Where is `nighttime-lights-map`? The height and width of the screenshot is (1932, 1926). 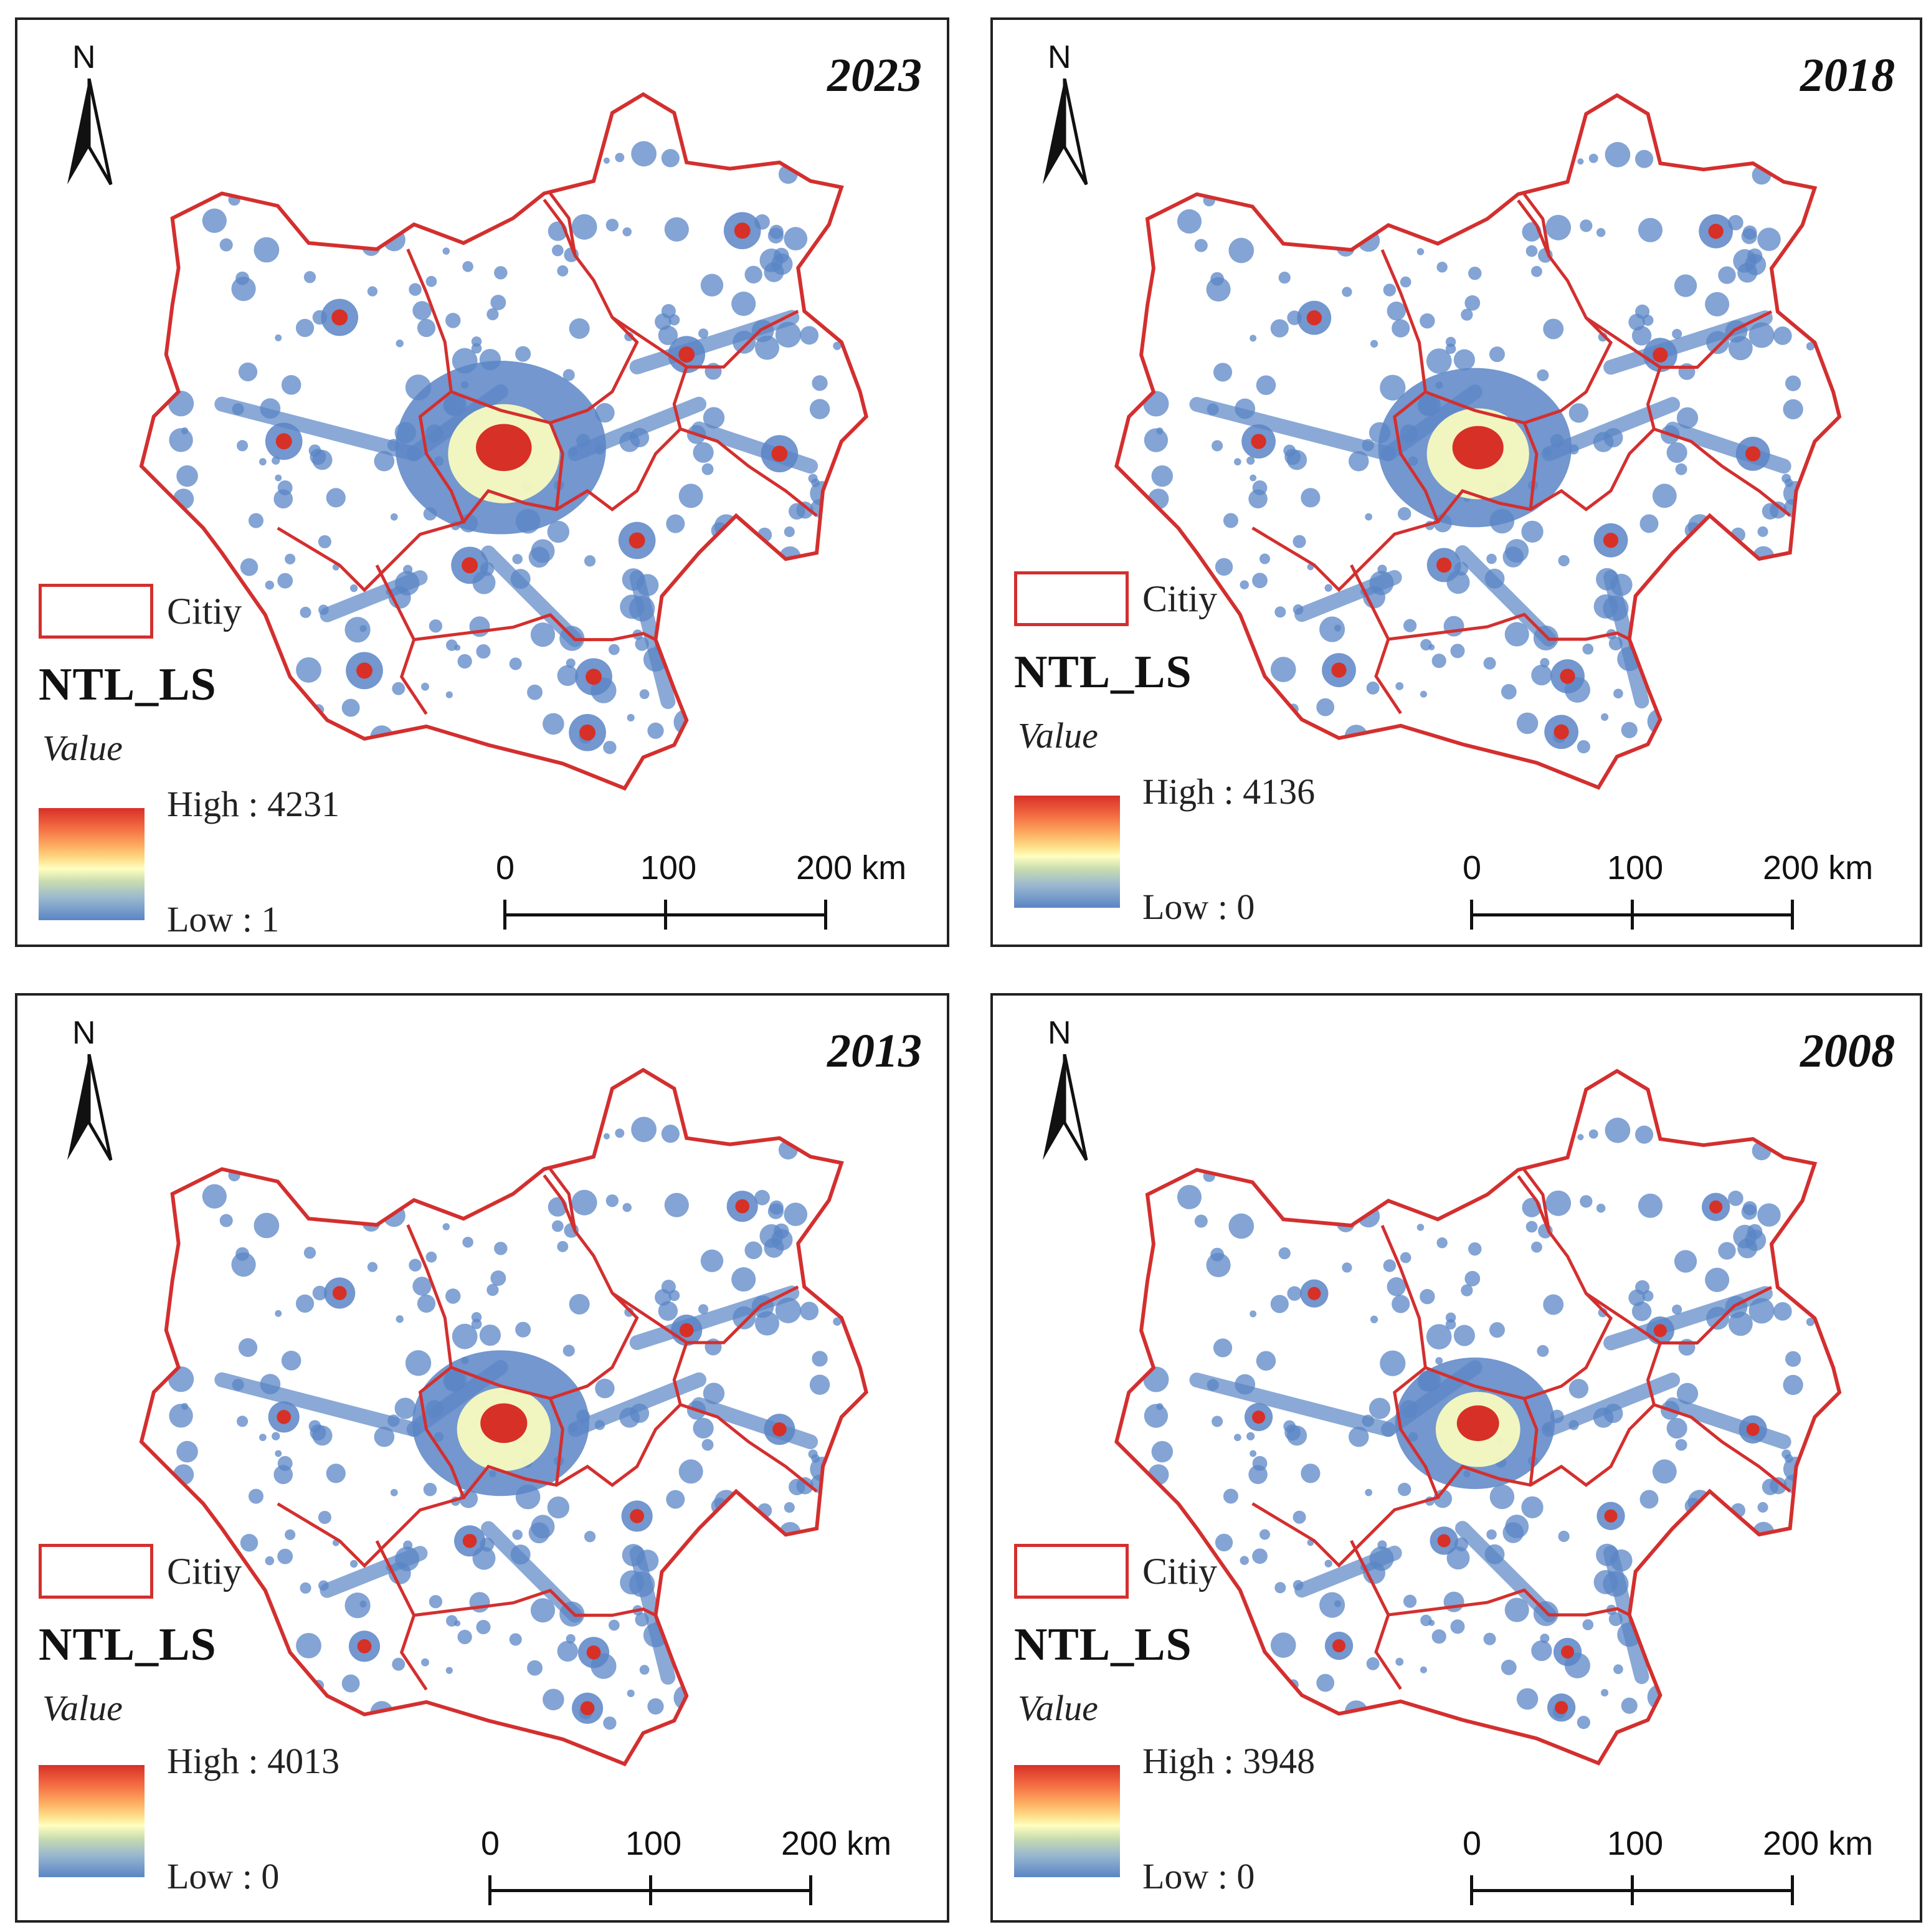 nighttime-lights-map is located at coordinates (503, 441).